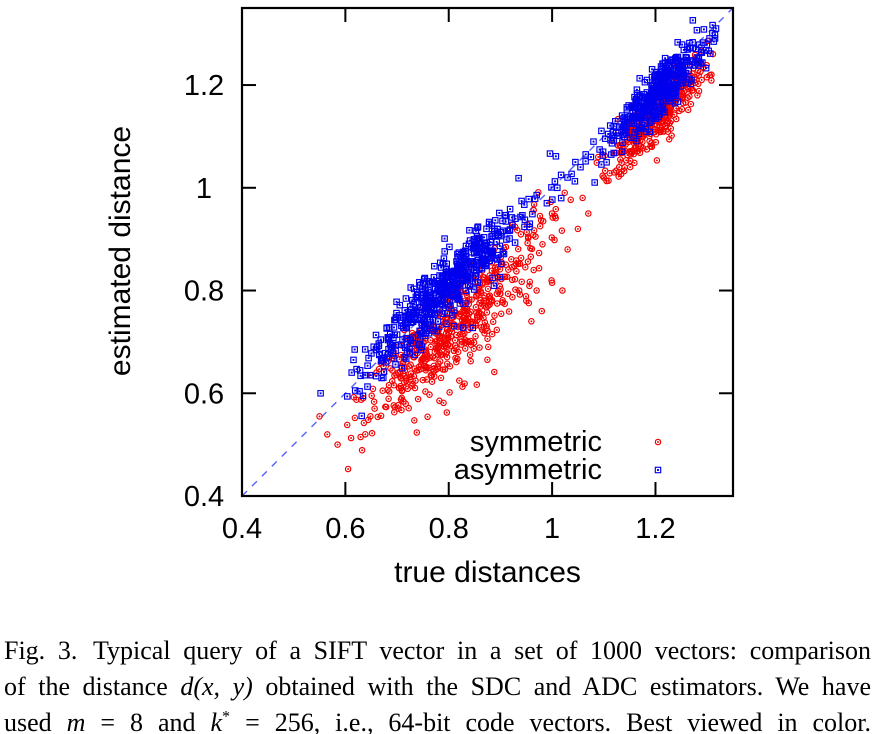 This screenshot has width=879, height=734. Describe the element at coordinates (92, 686) in the screenshot. I see `caption-segment: of the distance` at that location.